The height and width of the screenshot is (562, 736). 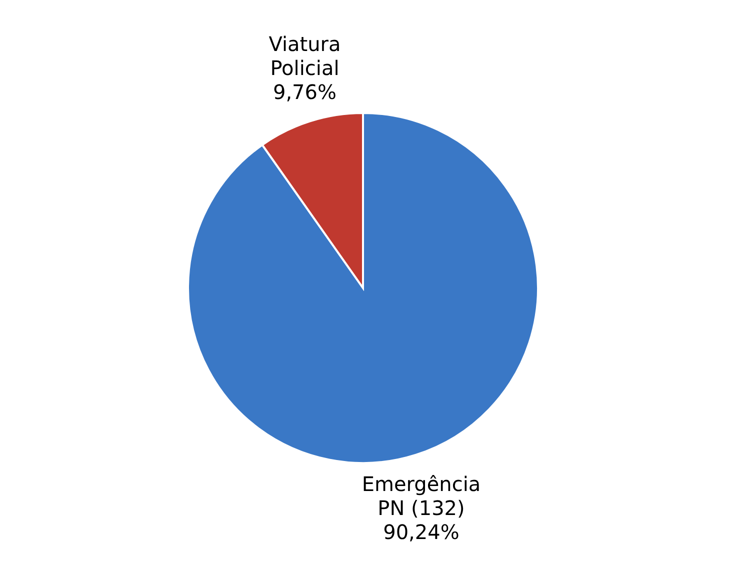 What do you see at coordinates (421, 532) in the screenshot?
I see `data-label: 90,24%` at bounding box center [421, 532].